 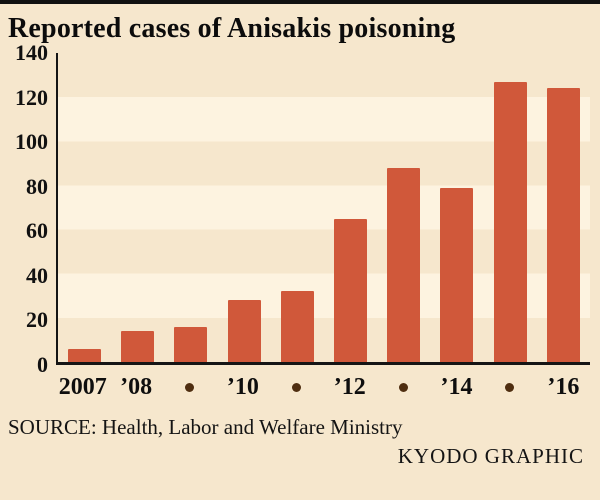 I want to click on y-tick-label: 60, so click(x=37, y=231).